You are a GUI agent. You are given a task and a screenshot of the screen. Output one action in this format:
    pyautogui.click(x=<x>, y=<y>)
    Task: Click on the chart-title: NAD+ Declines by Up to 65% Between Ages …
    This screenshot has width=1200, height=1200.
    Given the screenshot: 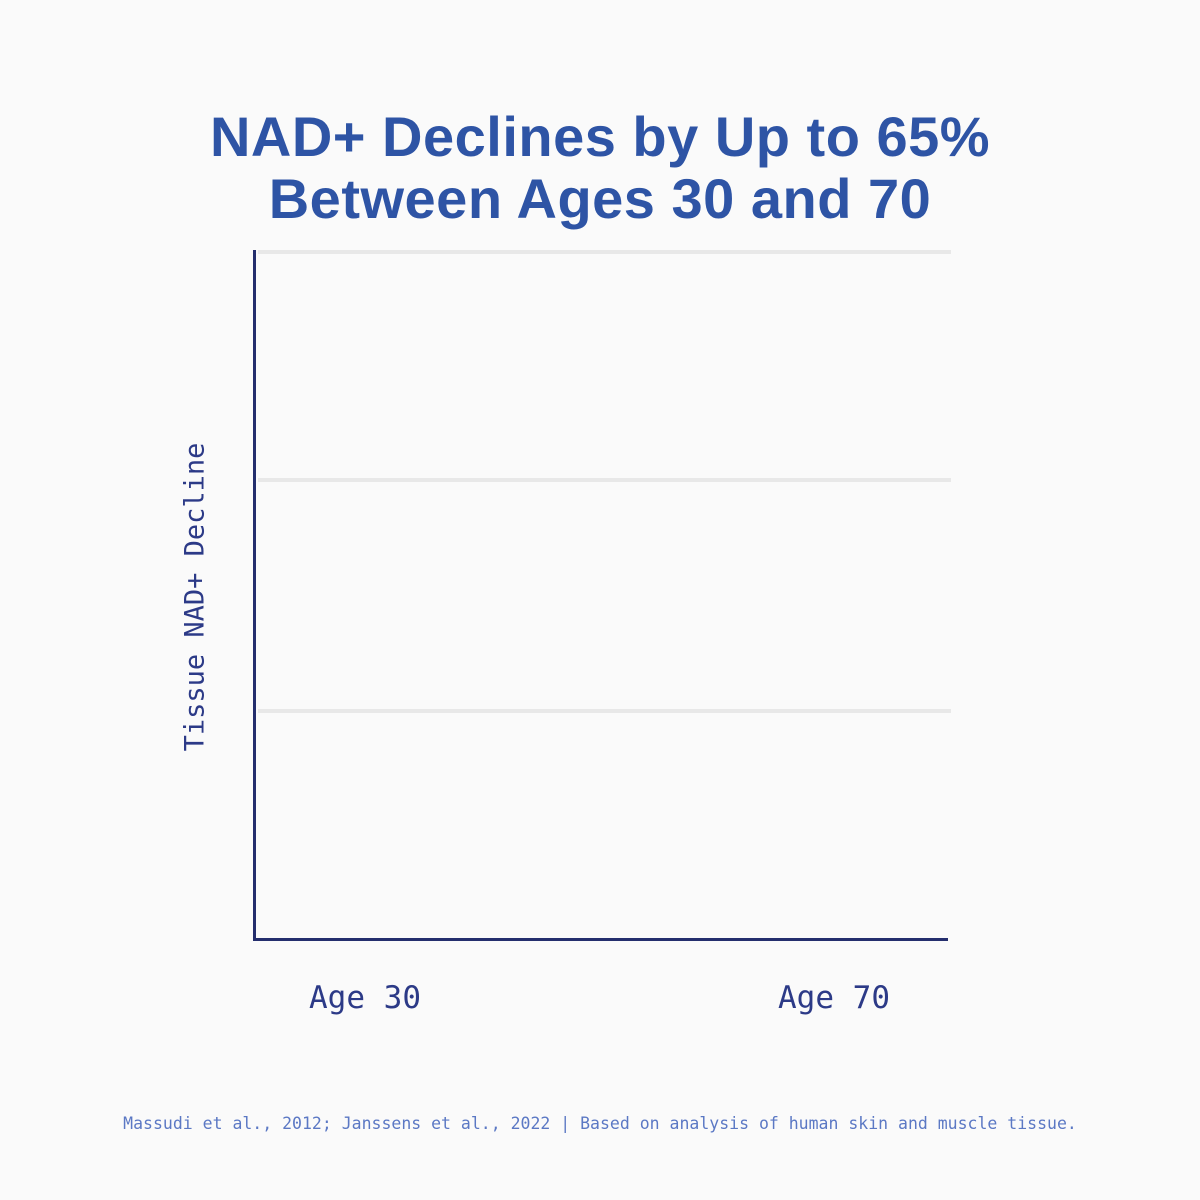 What is the action you would take?
    pyautogui.click(x=600, y=168)
    